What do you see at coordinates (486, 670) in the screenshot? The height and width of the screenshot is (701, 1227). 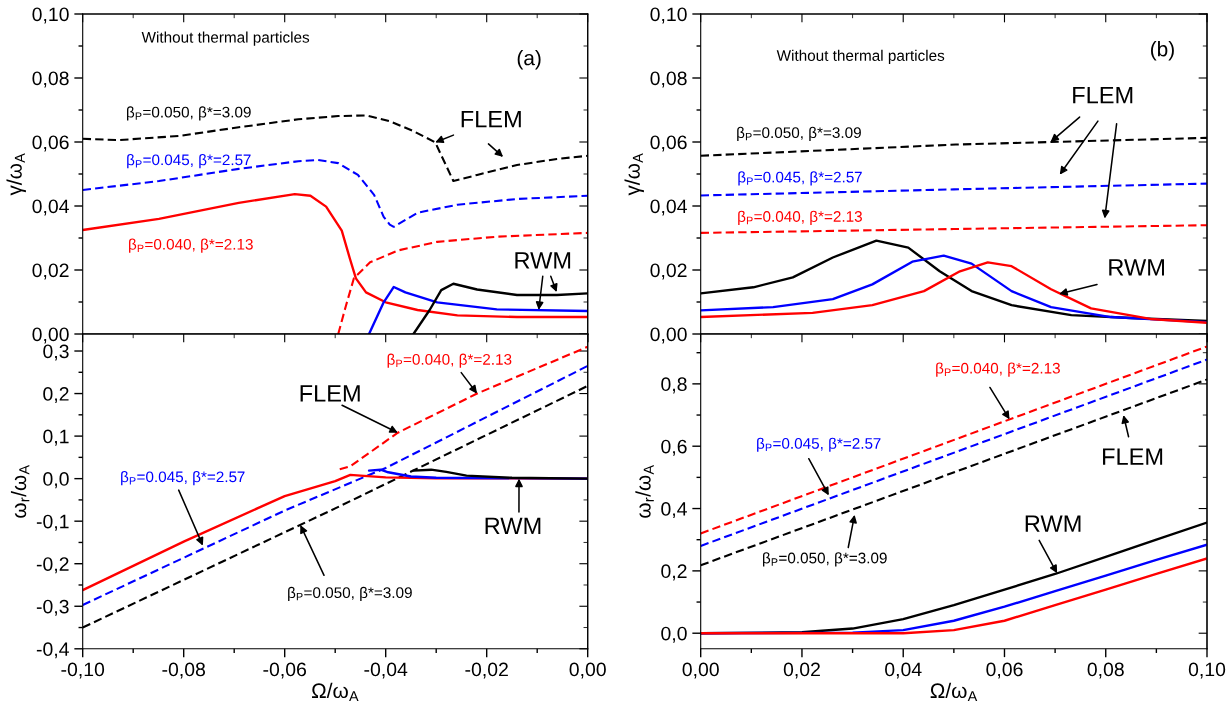 I see `x-tick-label: -0,02` at bounding box center [486, 670].